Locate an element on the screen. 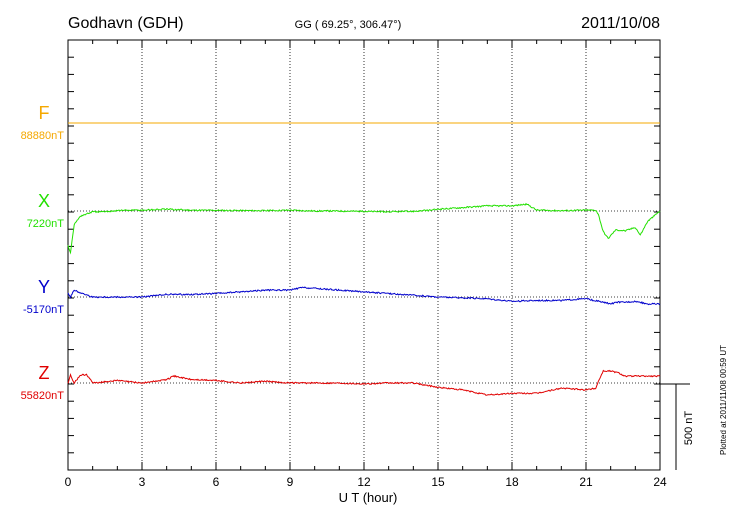 This screenshot has height=520, width=730. channel-z-label: Z is located at coordinates (44, 373).